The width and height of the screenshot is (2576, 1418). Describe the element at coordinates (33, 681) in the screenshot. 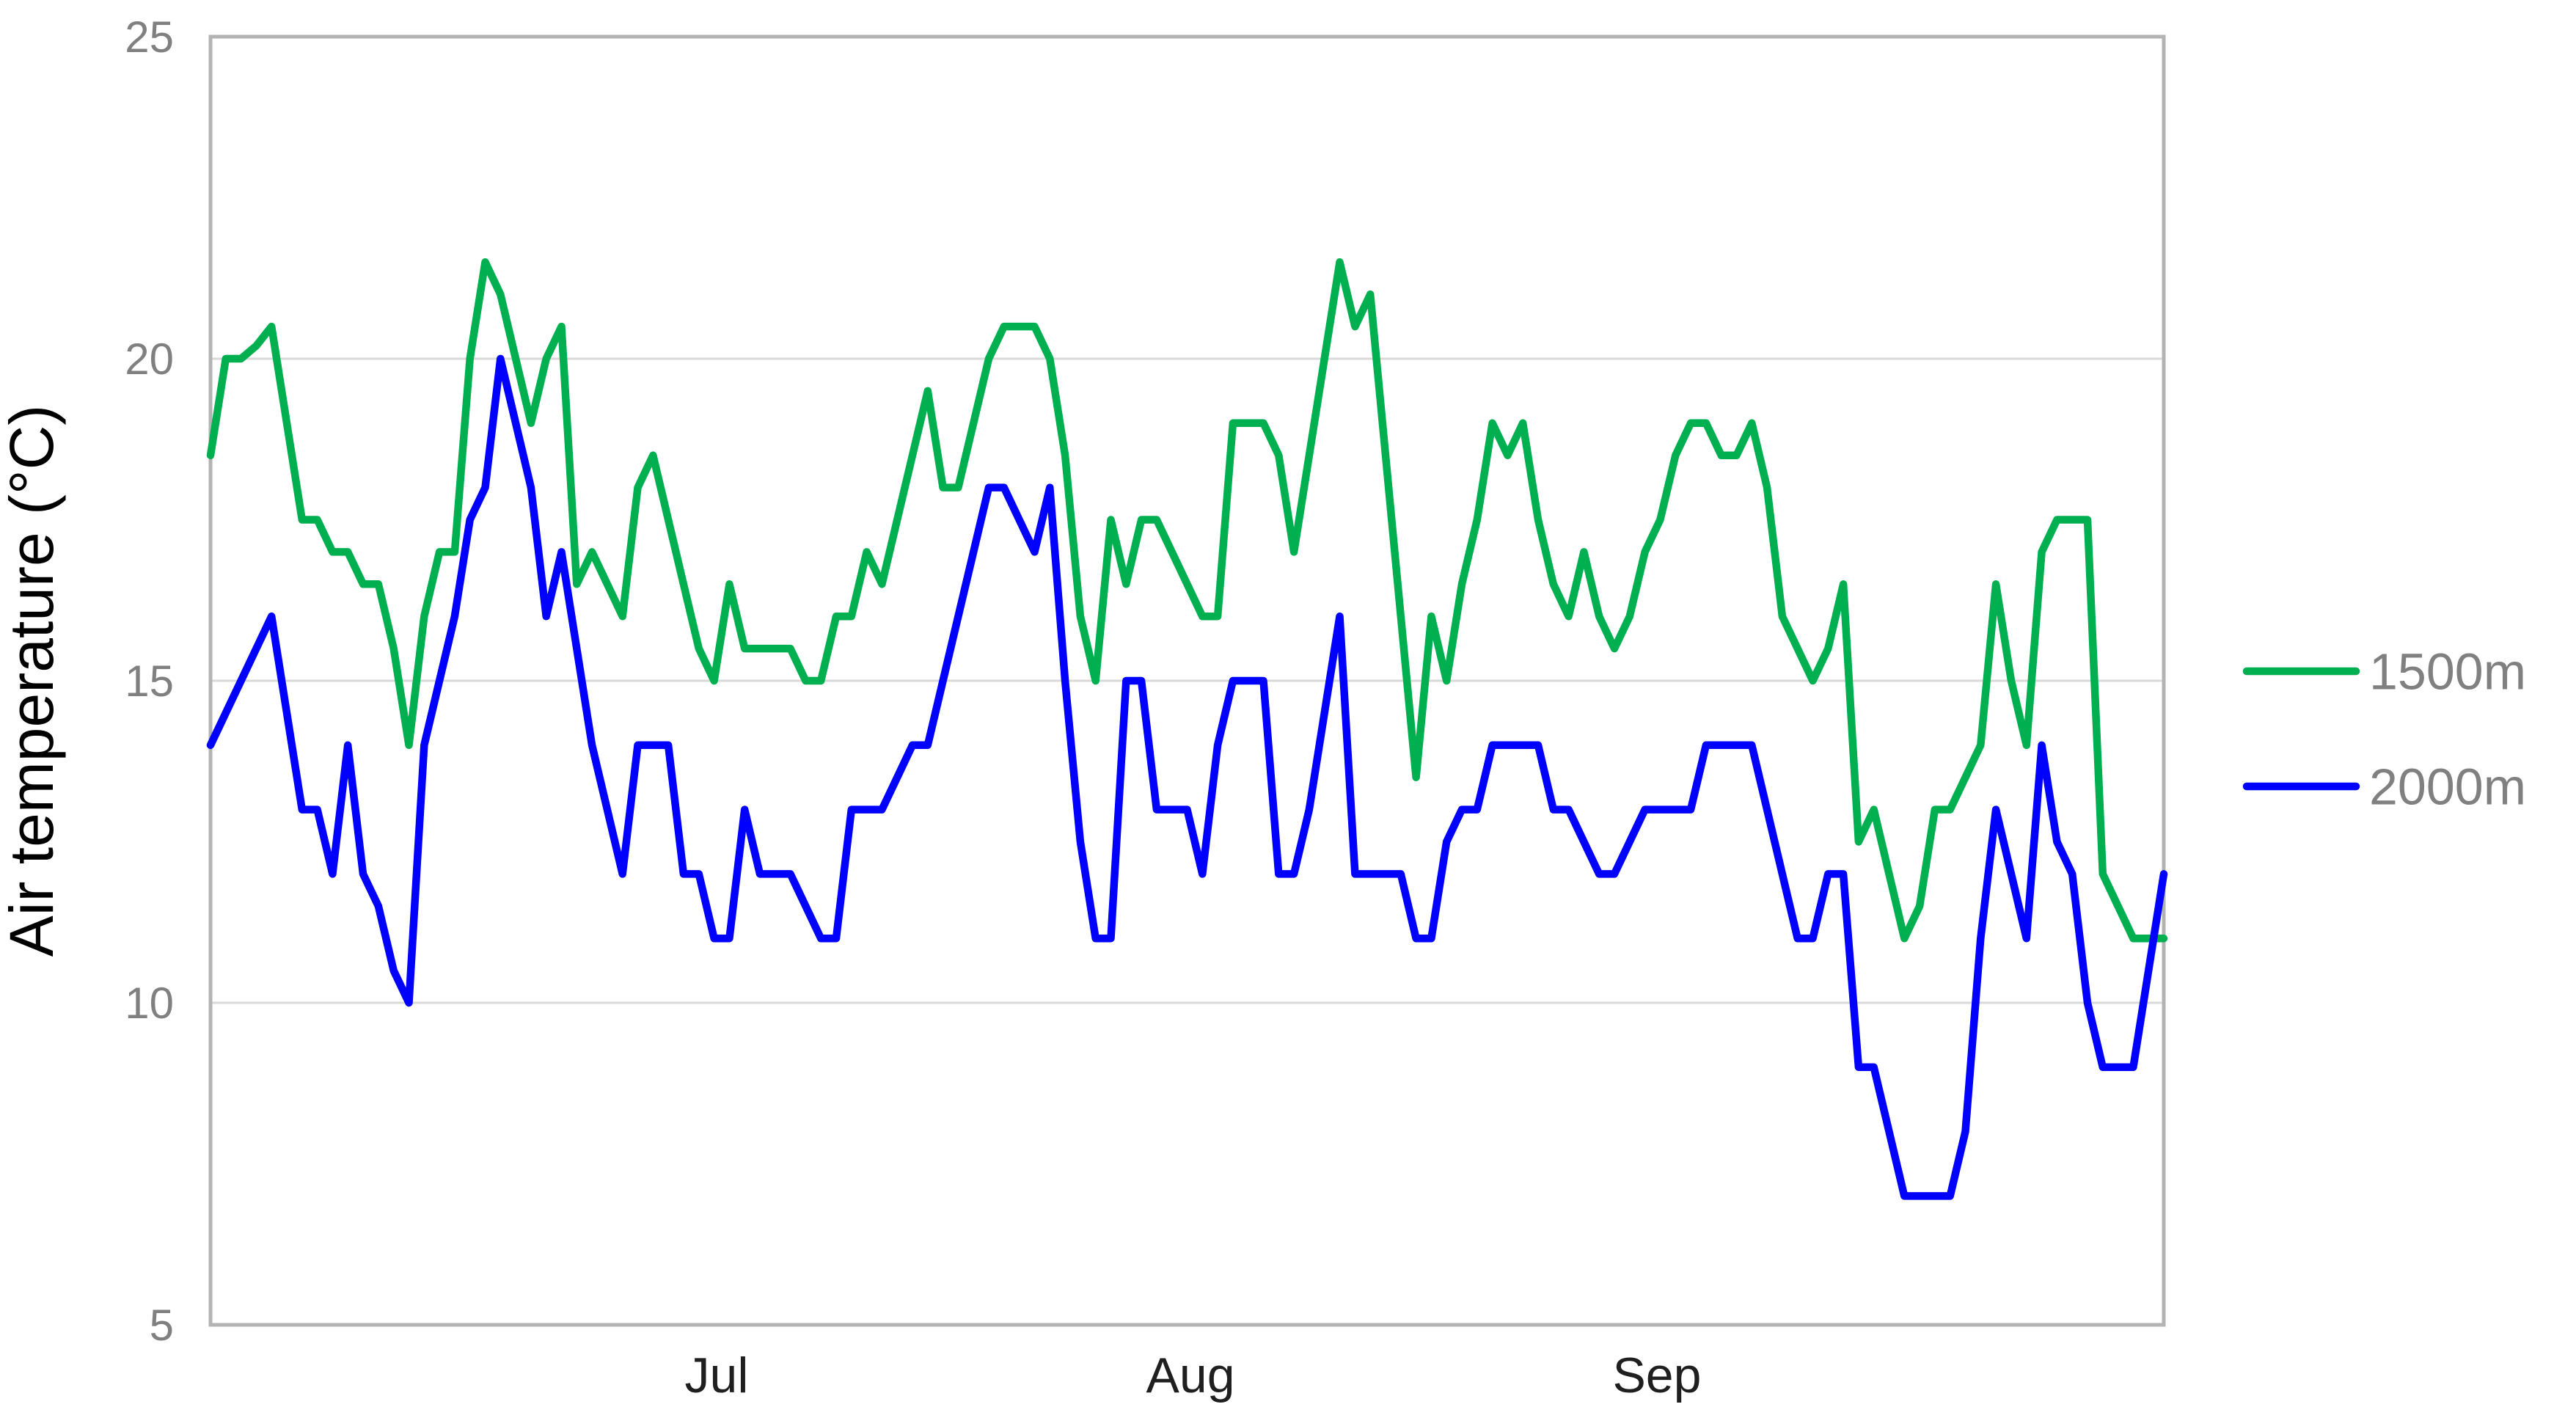

I see `y-axis-title: Air temperature (°C)` at that location.